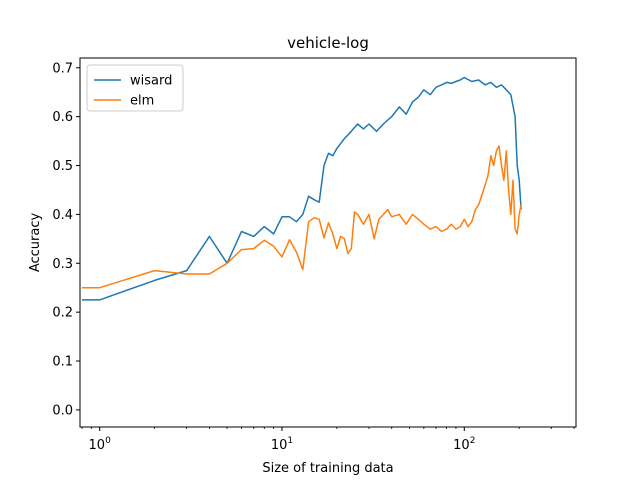  Describe the element at coordinates (100, 444) in the screenshot. I see `x-tick-label: 10⁰` at that location.